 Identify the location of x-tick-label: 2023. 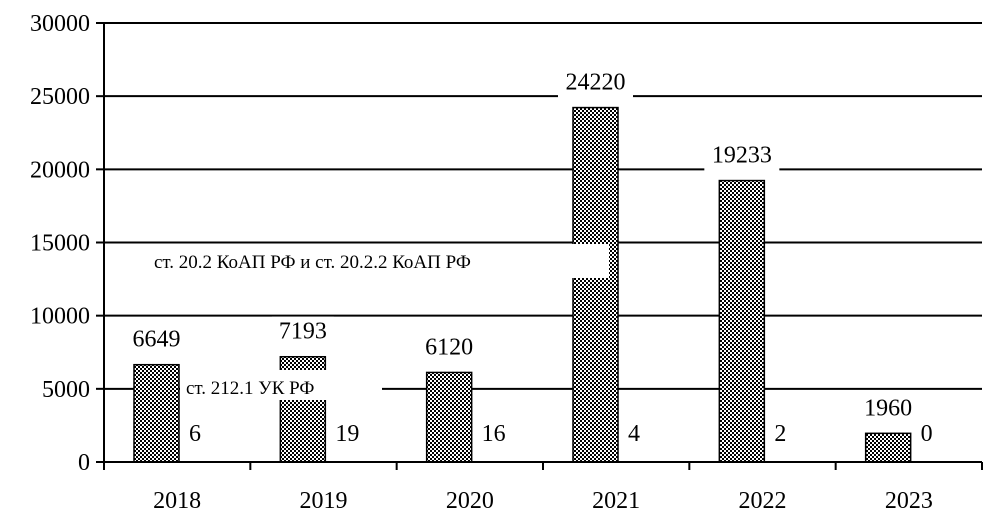
(909, 501).